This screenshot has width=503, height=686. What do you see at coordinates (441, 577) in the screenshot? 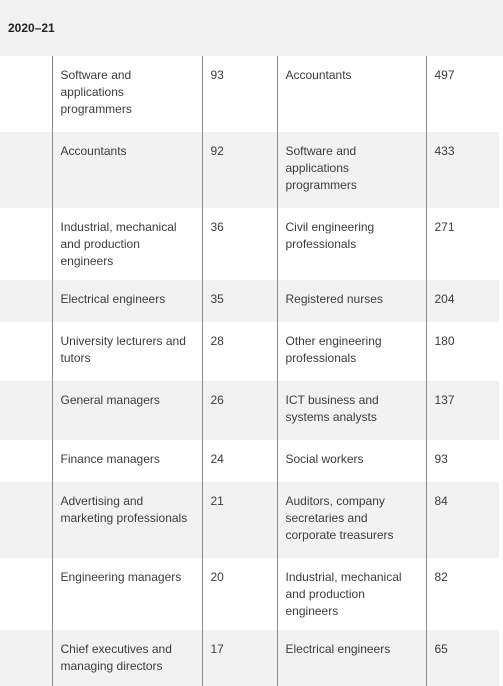
I see `value-cell-b: 82` at bounding box center [441, 577].